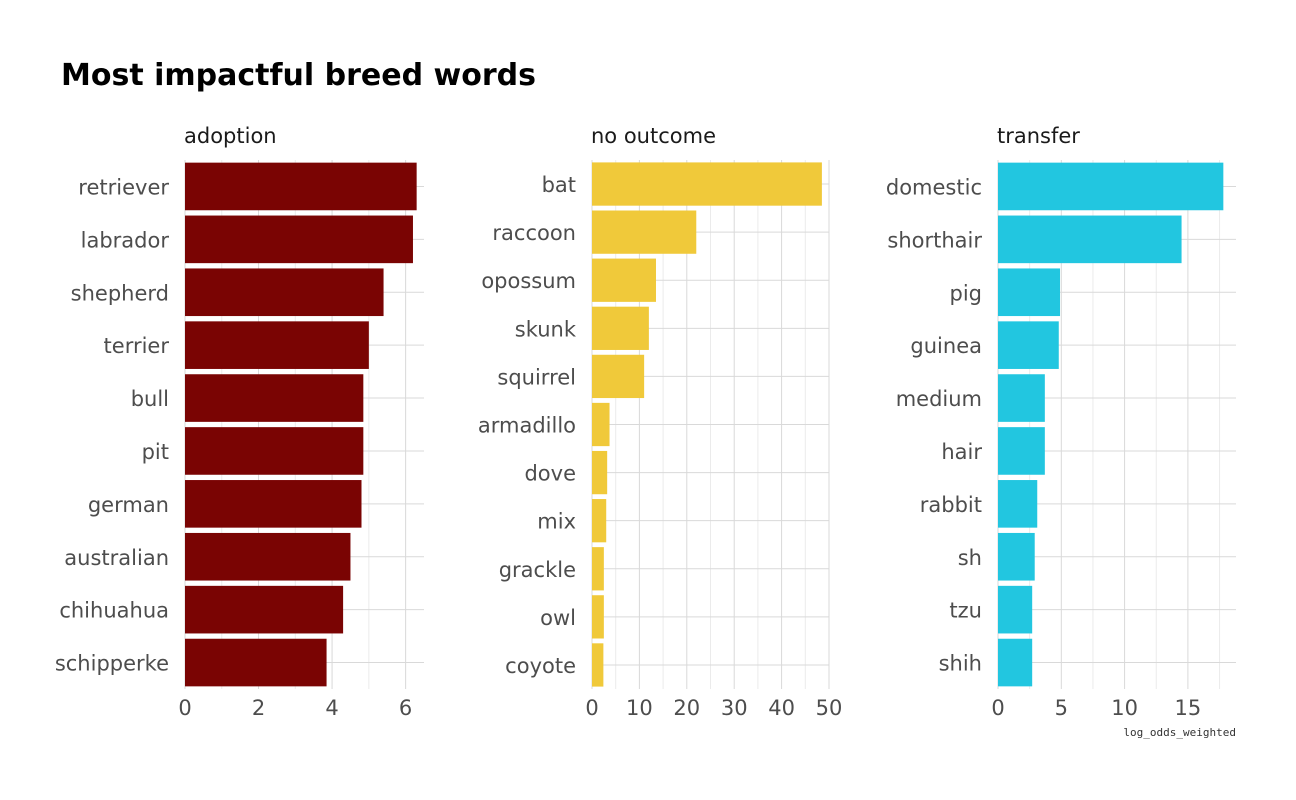 This screenshot has height=800, width=1296. I want to click on y-tick-label: bull, so click(150, 399).